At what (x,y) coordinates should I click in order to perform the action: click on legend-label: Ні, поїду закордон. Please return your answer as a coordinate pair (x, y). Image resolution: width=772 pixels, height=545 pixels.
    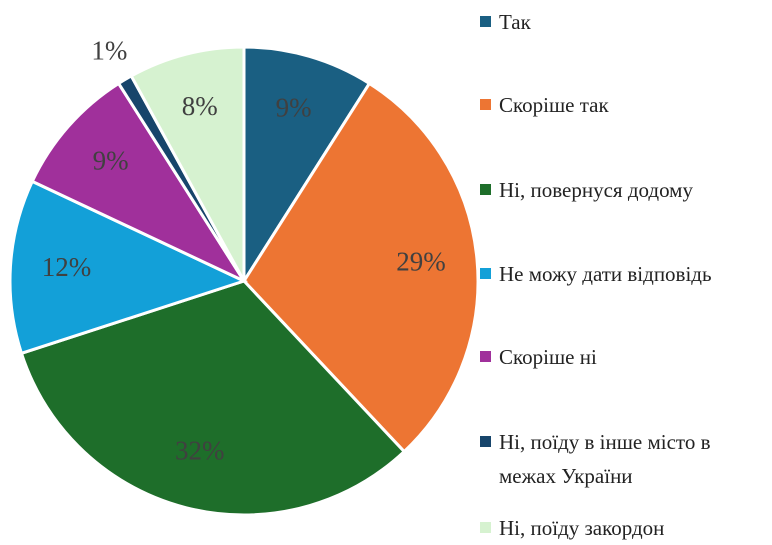
    Looking at the image, I should click on (582, 528).